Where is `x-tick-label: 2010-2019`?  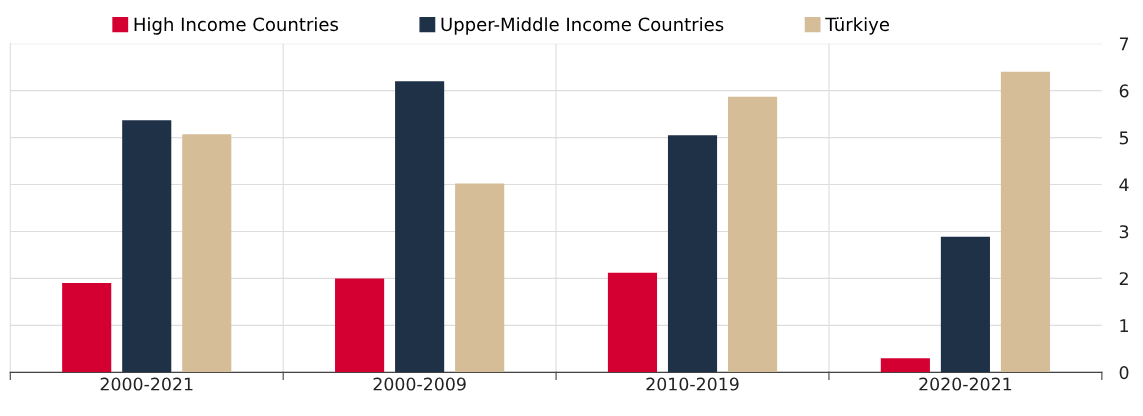
x-tick-label: 2010-2019 is located at coordinates (692, 384).